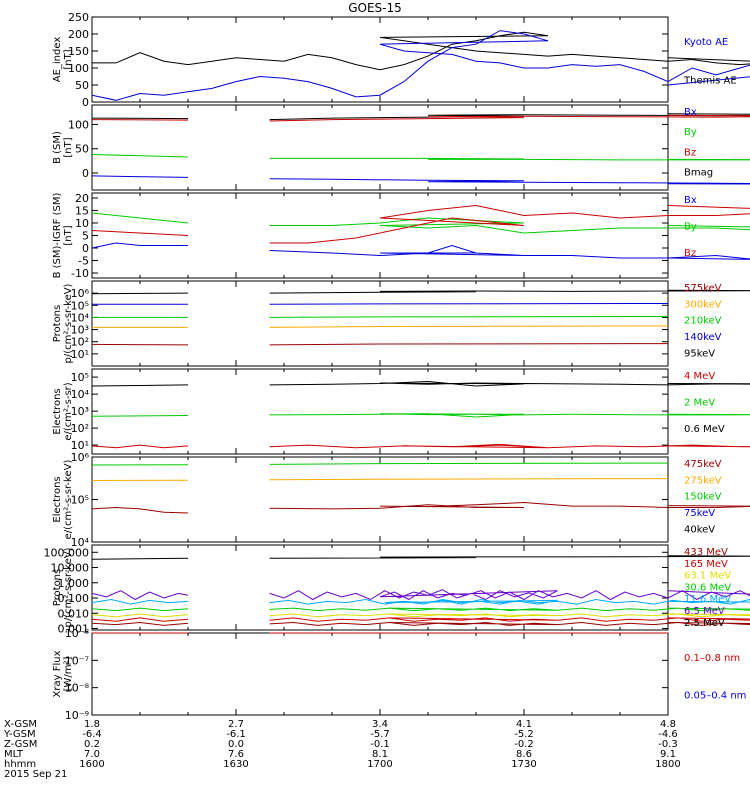  What do you see at coordinates (80, 273) in the screenshot?
I see `y-tick-label: -10` at bounding box center [80, 273].